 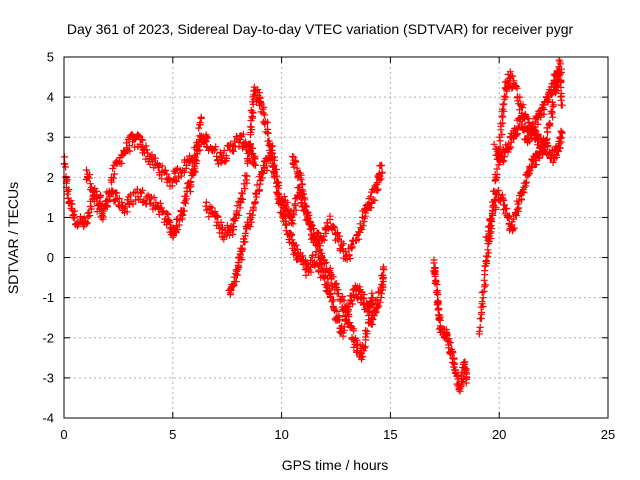 I want to click on series-arc-I, so click(x=526, y=116).